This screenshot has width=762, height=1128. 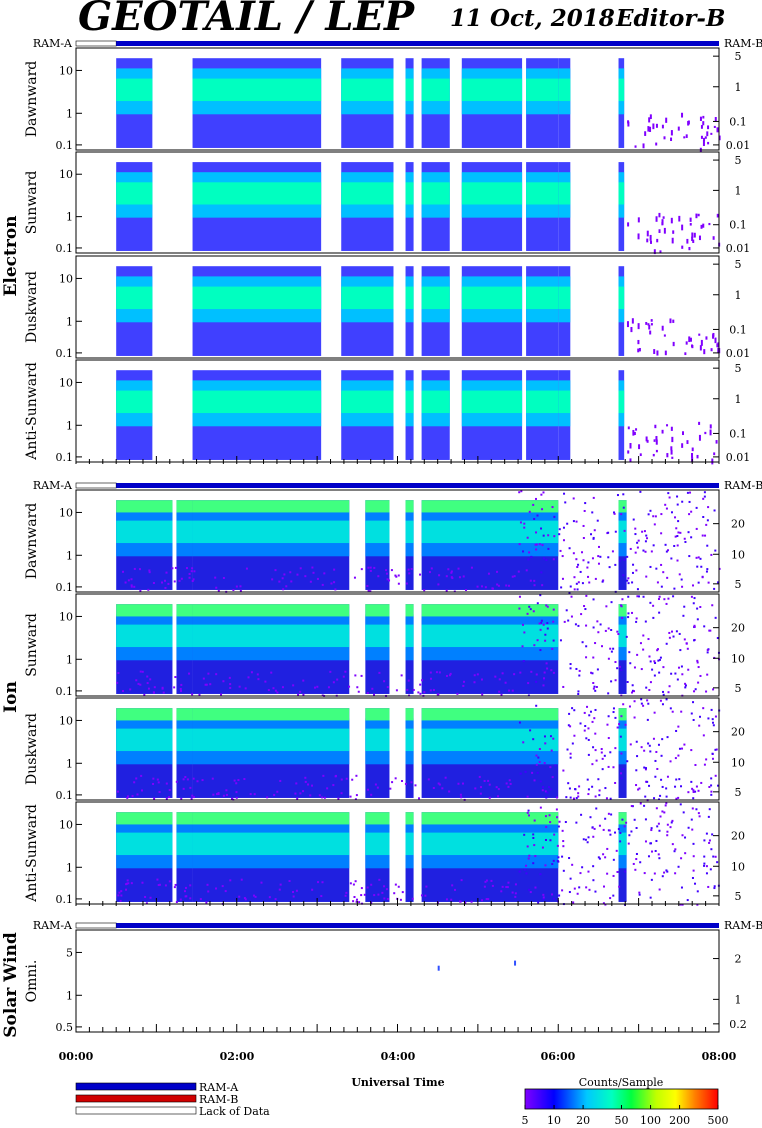 I want to click on data-block, so click(x=377, y=818).